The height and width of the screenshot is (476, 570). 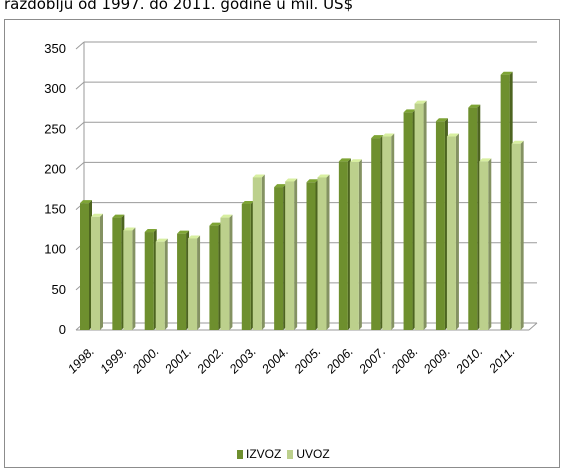 I want to click on legend-swatch-izvoz, so click(x=240, y=454).